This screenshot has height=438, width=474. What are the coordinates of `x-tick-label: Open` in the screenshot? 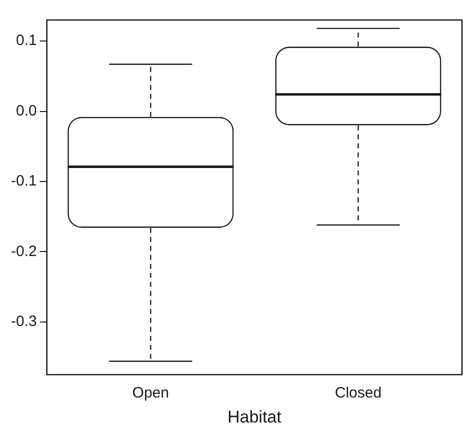 It's located at (150, 393).